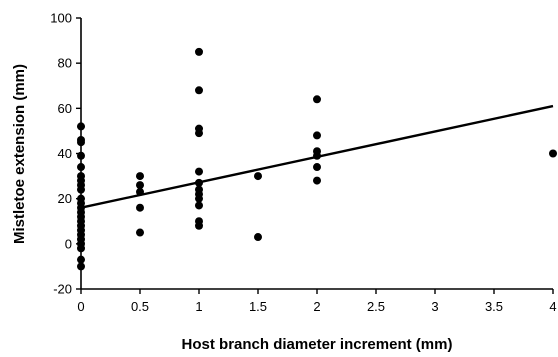 The image size is (558, 357). I want to click on y-tick-labels: -20 0 20 40 60 80 100, so click(61, 154).